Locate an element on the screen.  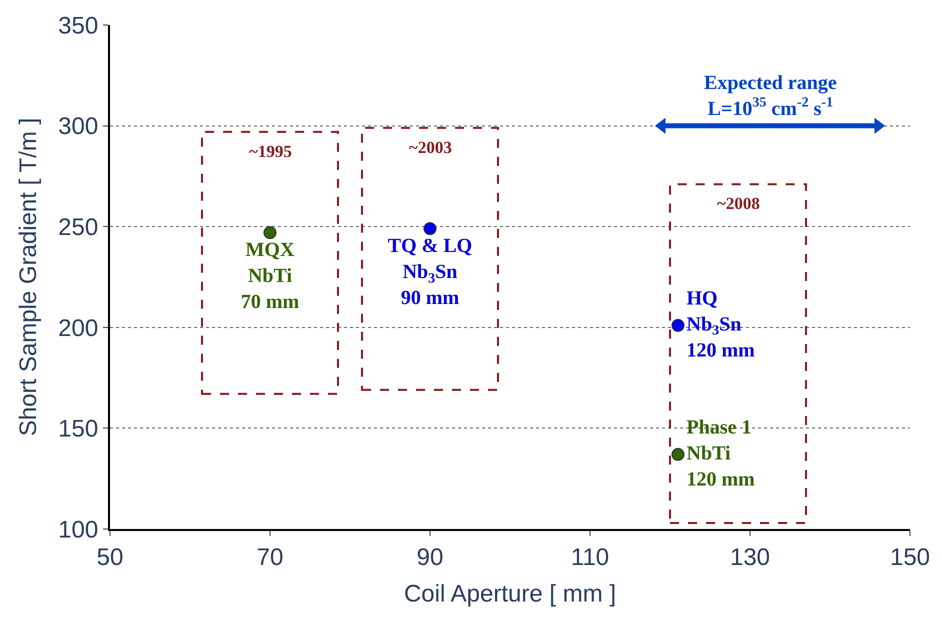
x-tick-label: 130 is located at coordinates (750, 557).